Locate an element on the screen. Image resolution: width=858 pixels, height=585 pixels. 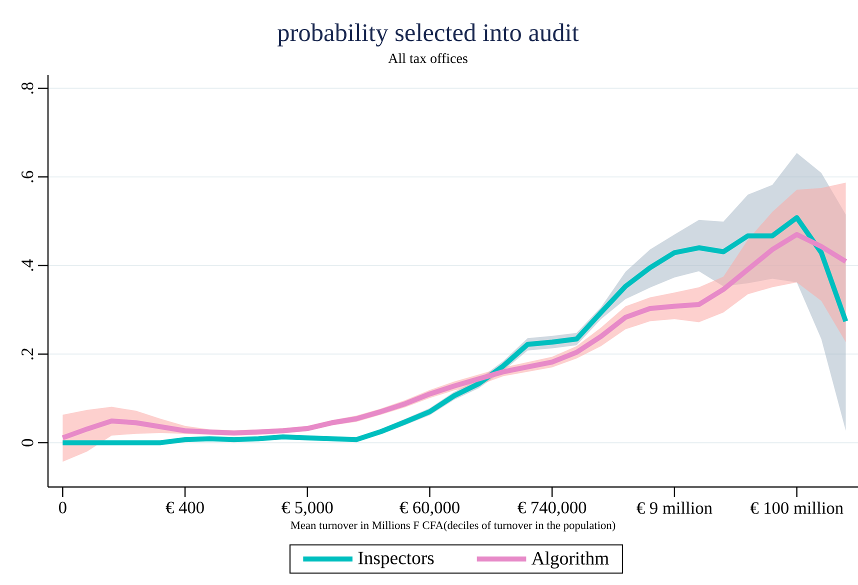
x-tick-label: € 60,000 is located at coordinates (430, 509).